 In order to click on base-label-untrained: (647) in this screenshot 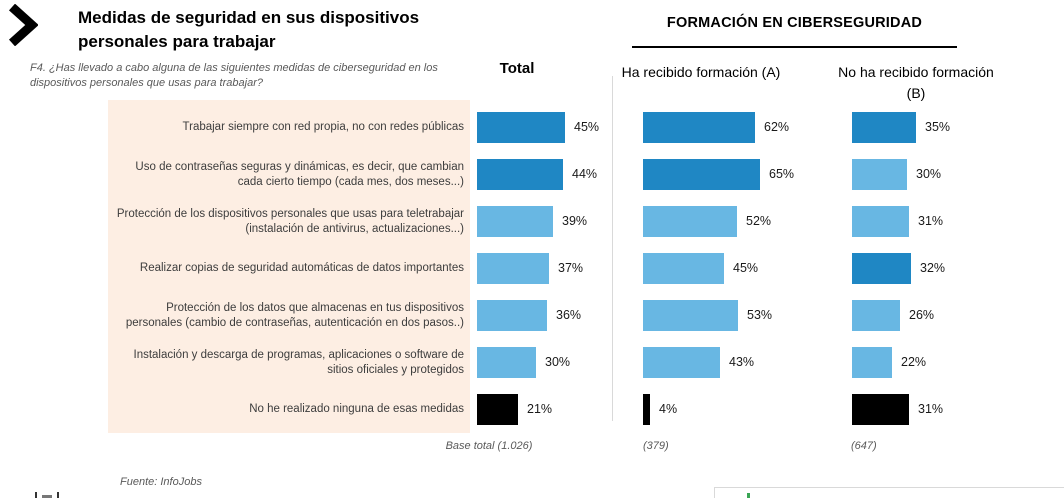, I will do `click(864, 446)`.